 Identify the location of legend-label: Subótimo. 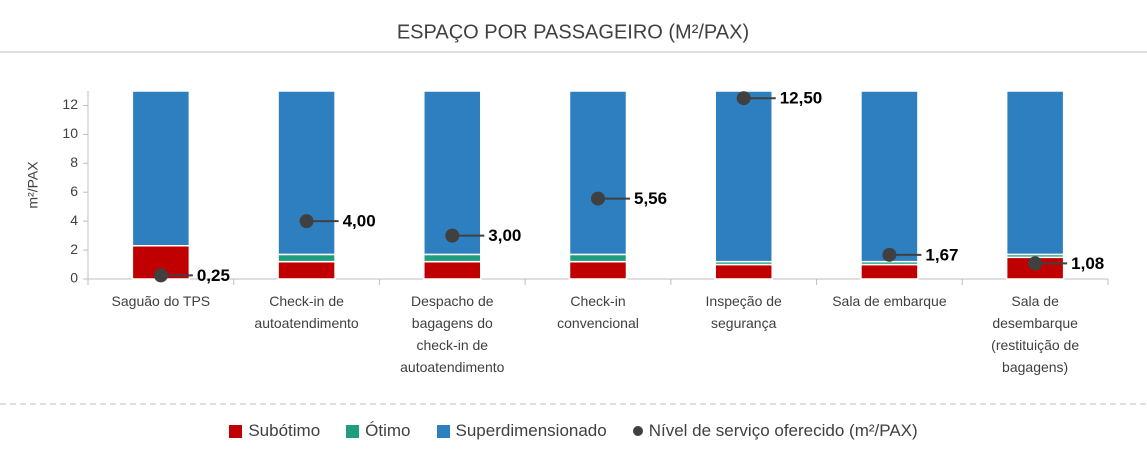
(284, 430).